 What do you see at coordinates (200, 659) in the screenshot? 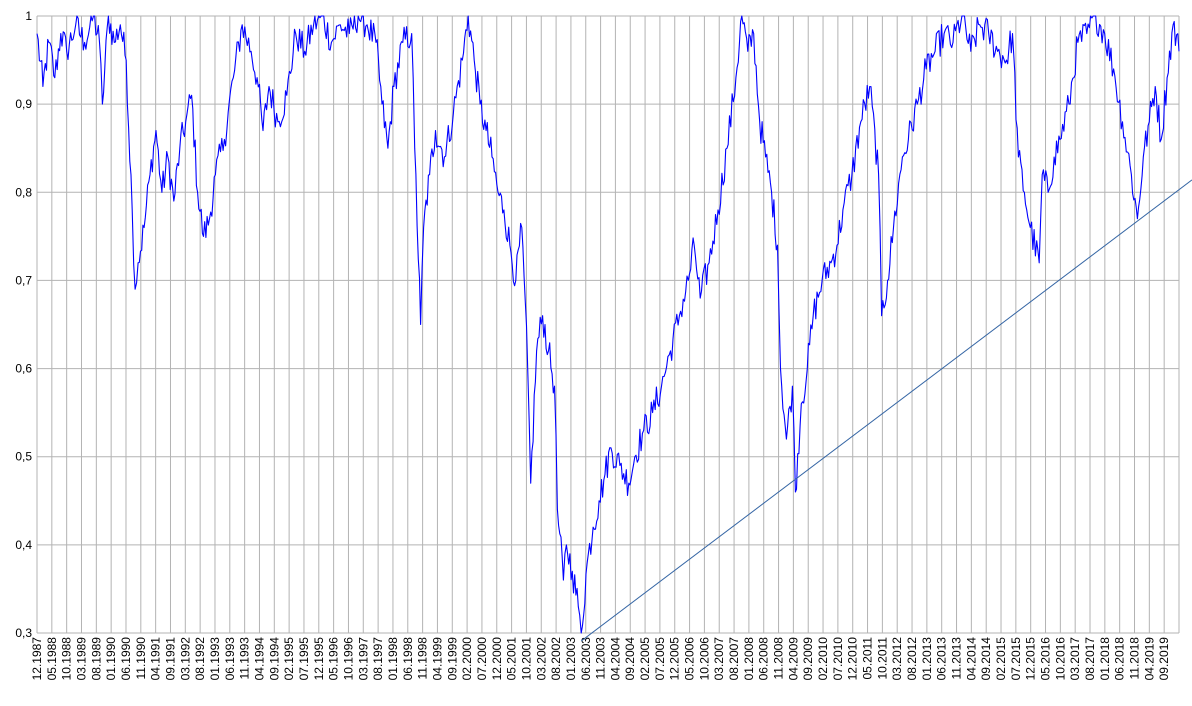
I see `x-tick-label: 08.1992` at bounding box center [200, 659].